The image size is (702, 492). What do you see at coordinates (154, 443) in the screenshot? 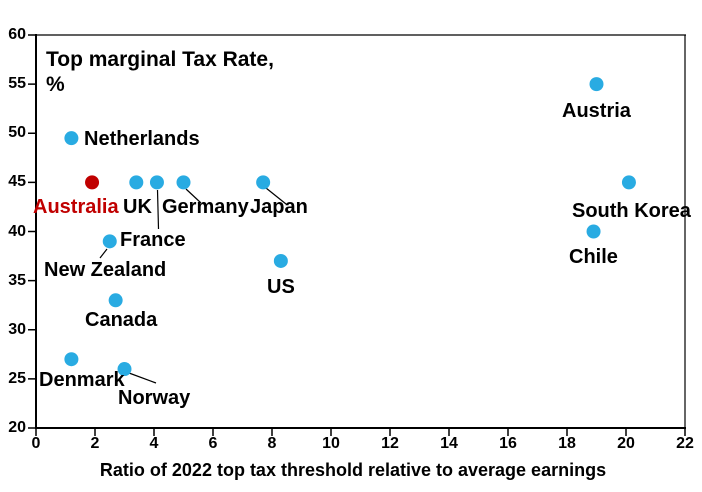
I see `x-tick-label-4: 4` at bounding box center [154, 443].